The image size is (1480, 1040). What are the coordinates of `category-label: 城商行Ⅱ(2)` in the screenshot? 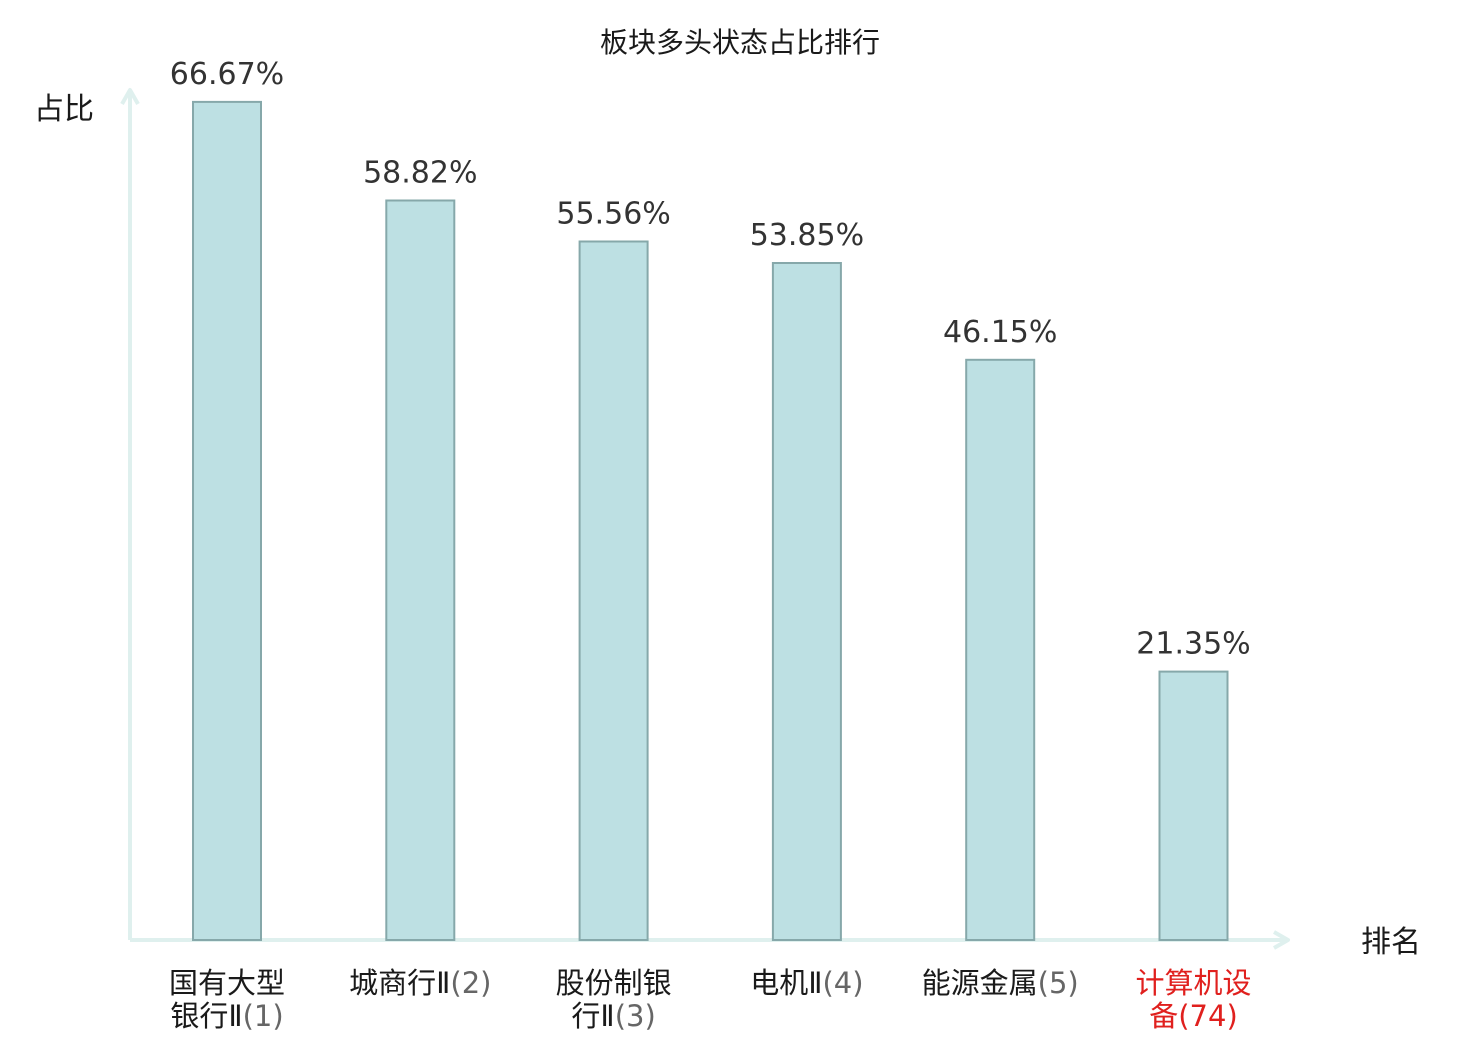 It's located at (420, 983).